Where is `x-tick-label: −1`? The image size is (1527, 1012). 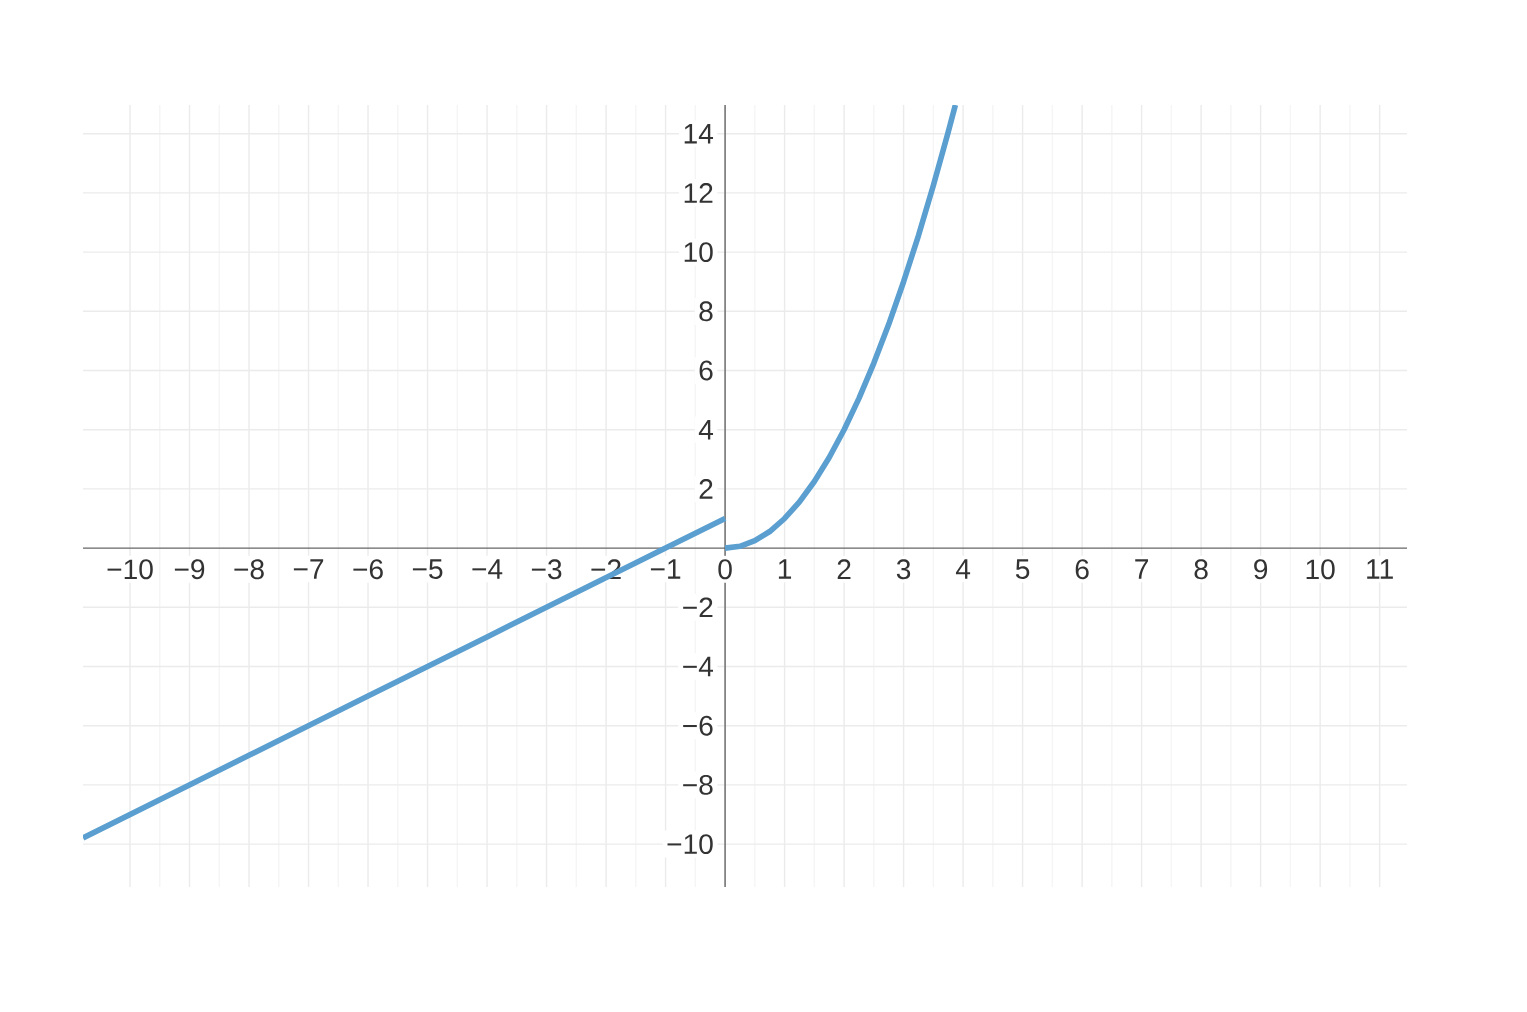 x-tick-label: −1 is located at coordinates (665, 569).